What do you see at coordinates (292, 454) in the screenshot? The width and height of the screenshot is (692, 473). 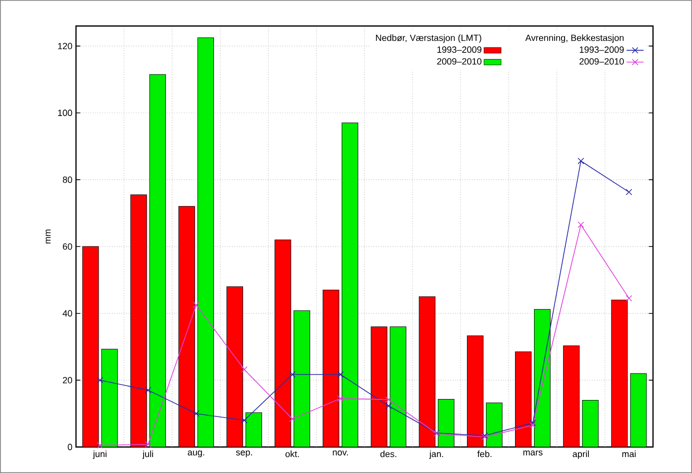 I see `x-tick-label: okt.` at bounding box center [292, 454].